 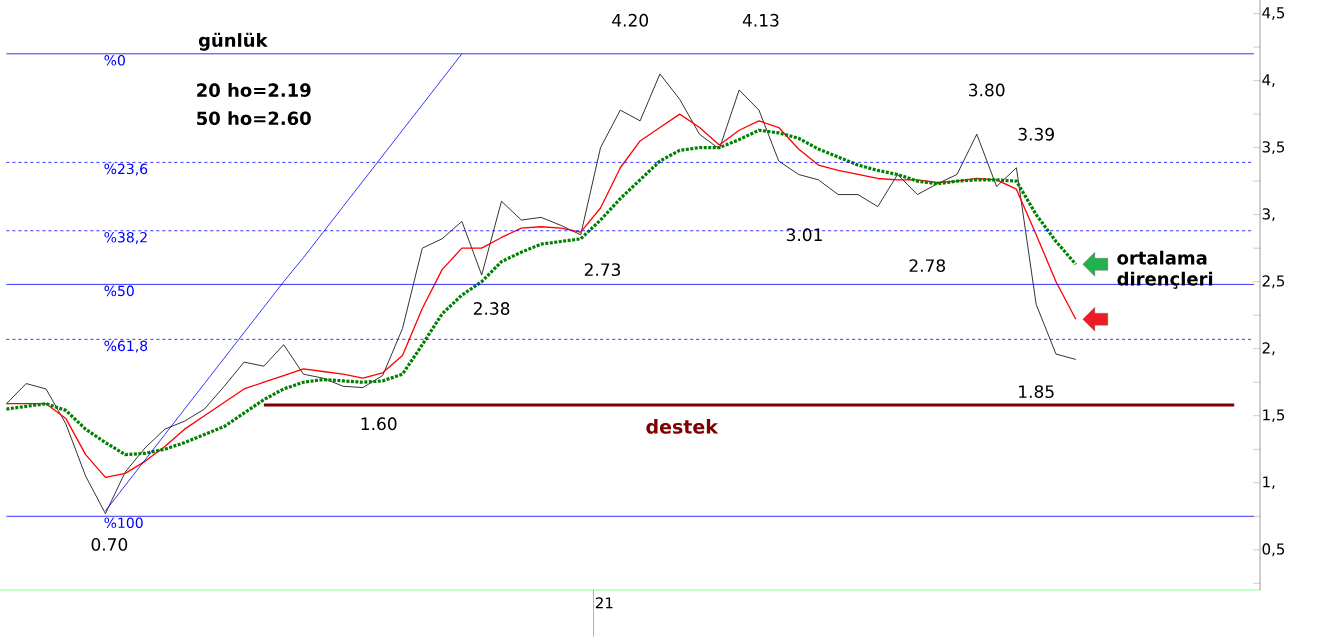 What do you see at coordinates (987, 90) in the screenshot?
I see `annotation: 3.80` at bounding box center [987, 90].